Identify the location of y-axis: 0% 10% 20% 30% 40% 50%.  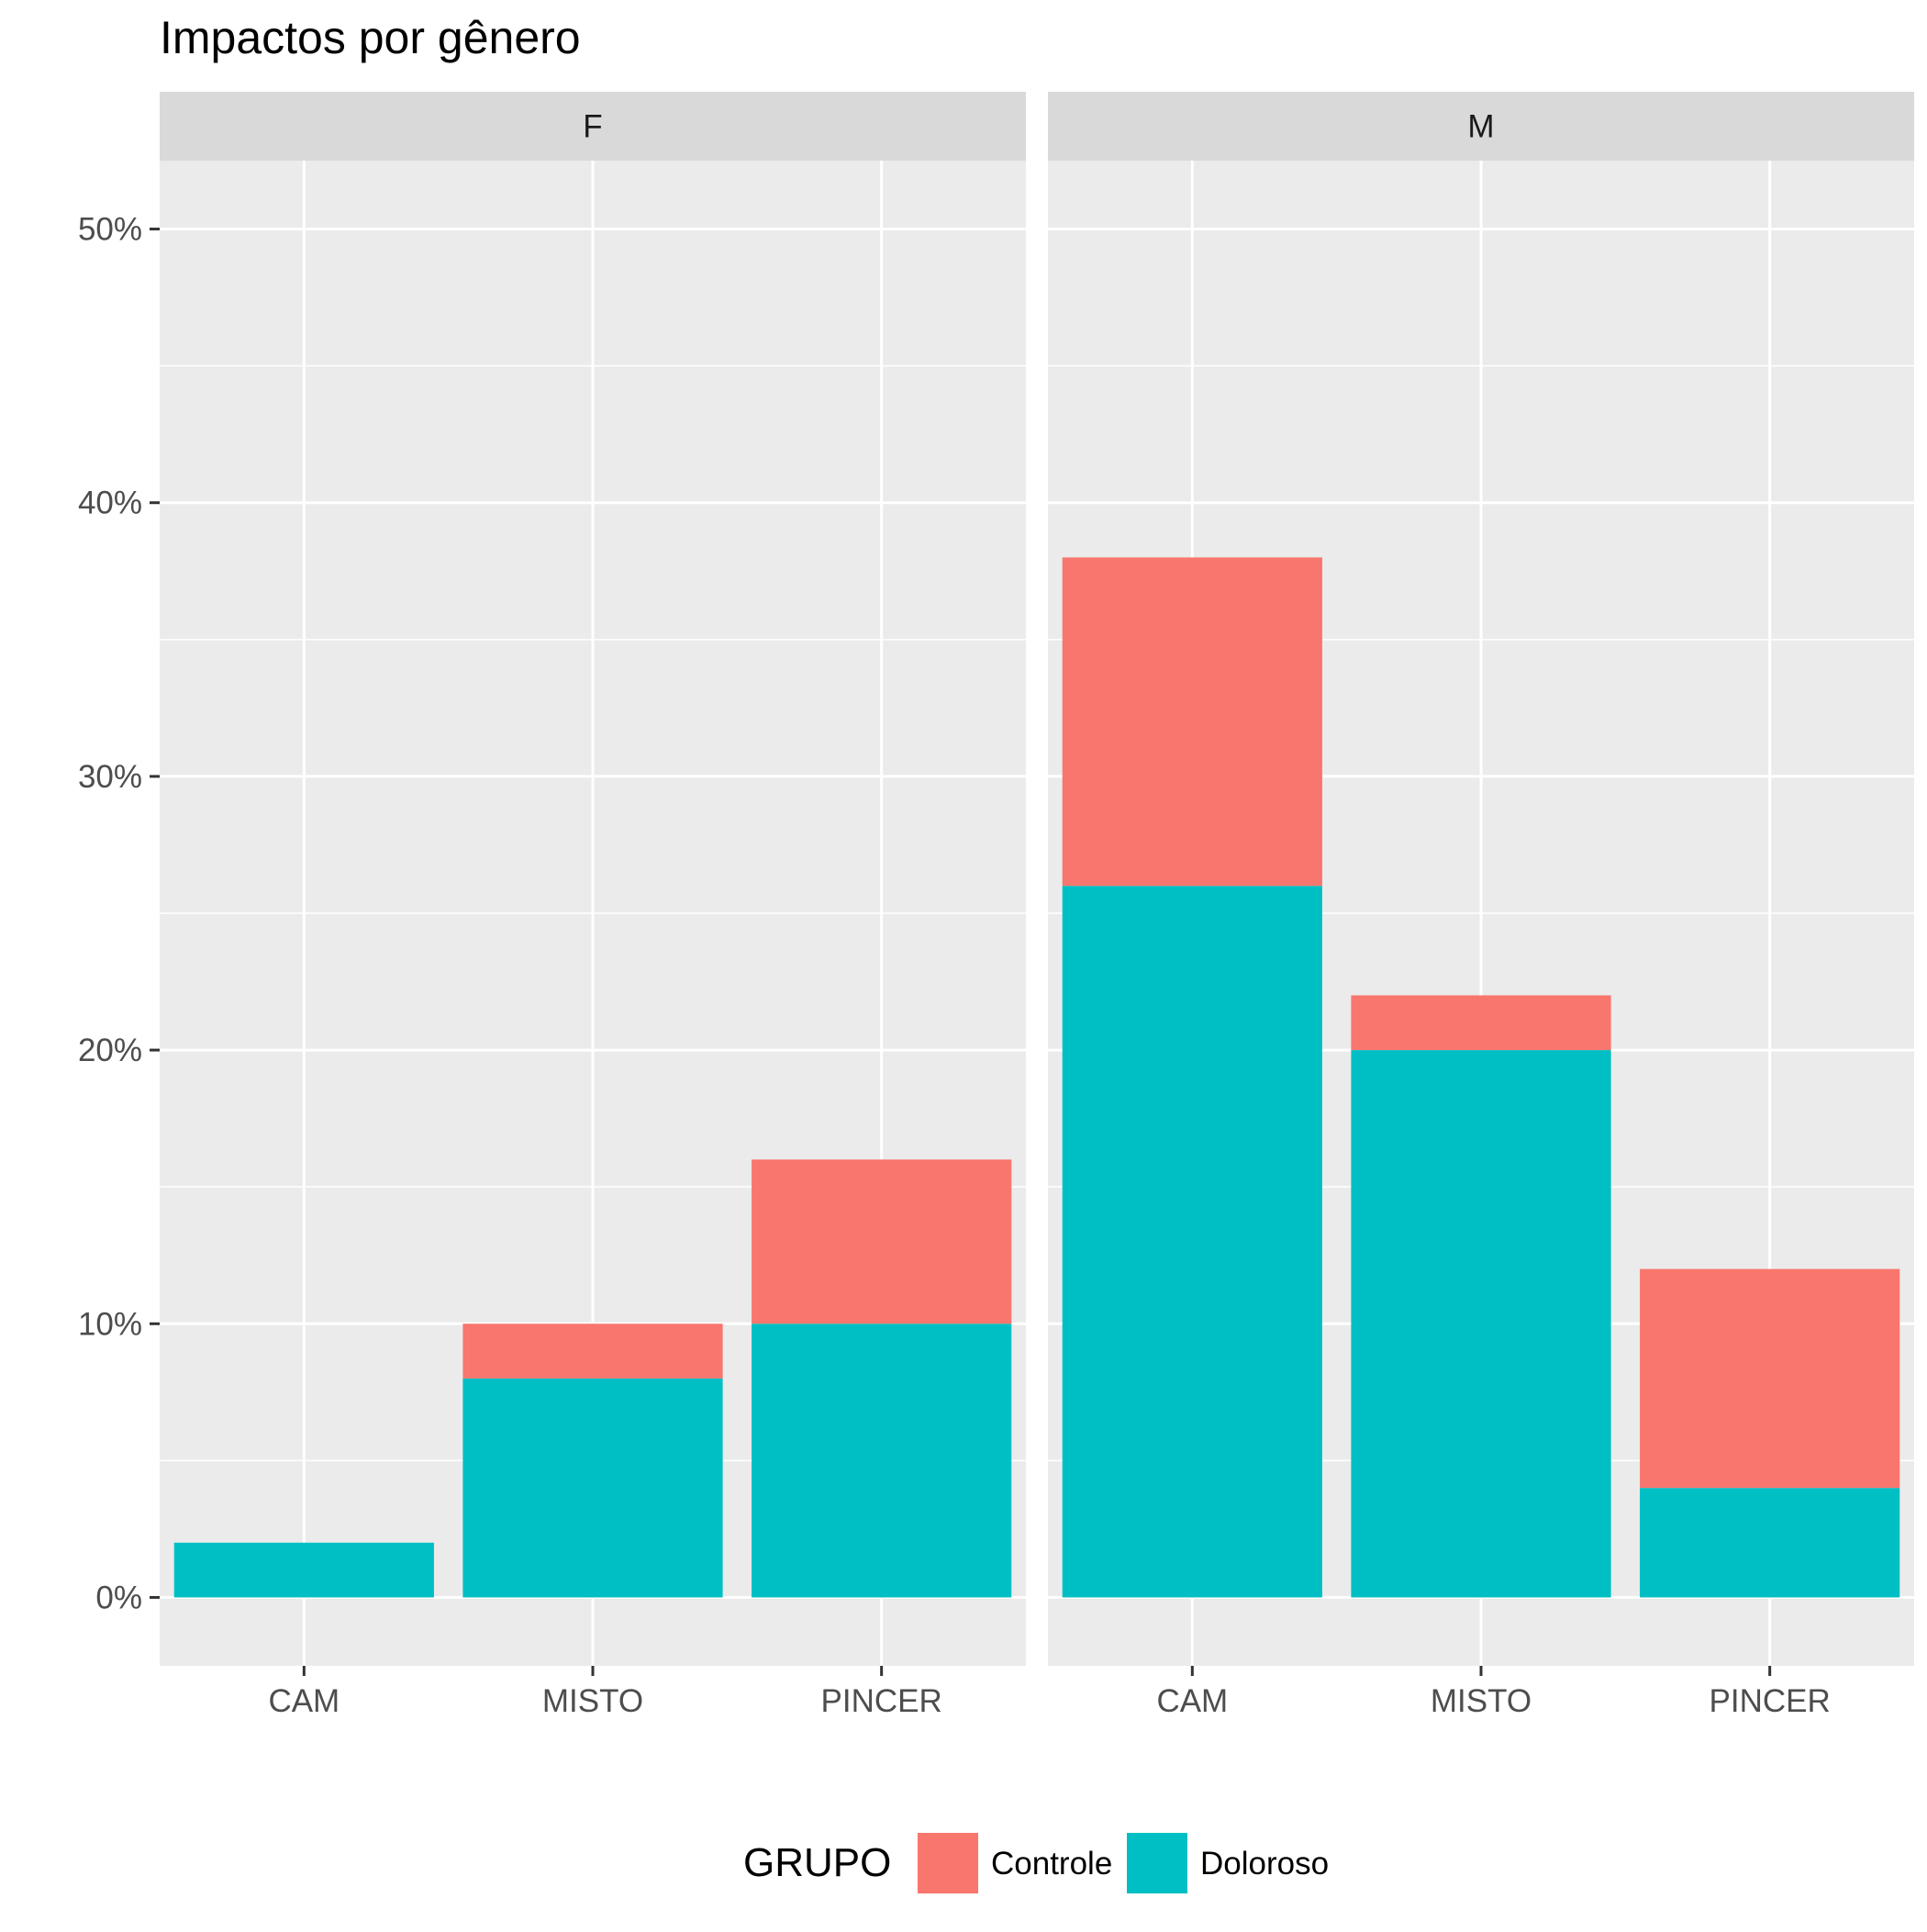
(119, 913).